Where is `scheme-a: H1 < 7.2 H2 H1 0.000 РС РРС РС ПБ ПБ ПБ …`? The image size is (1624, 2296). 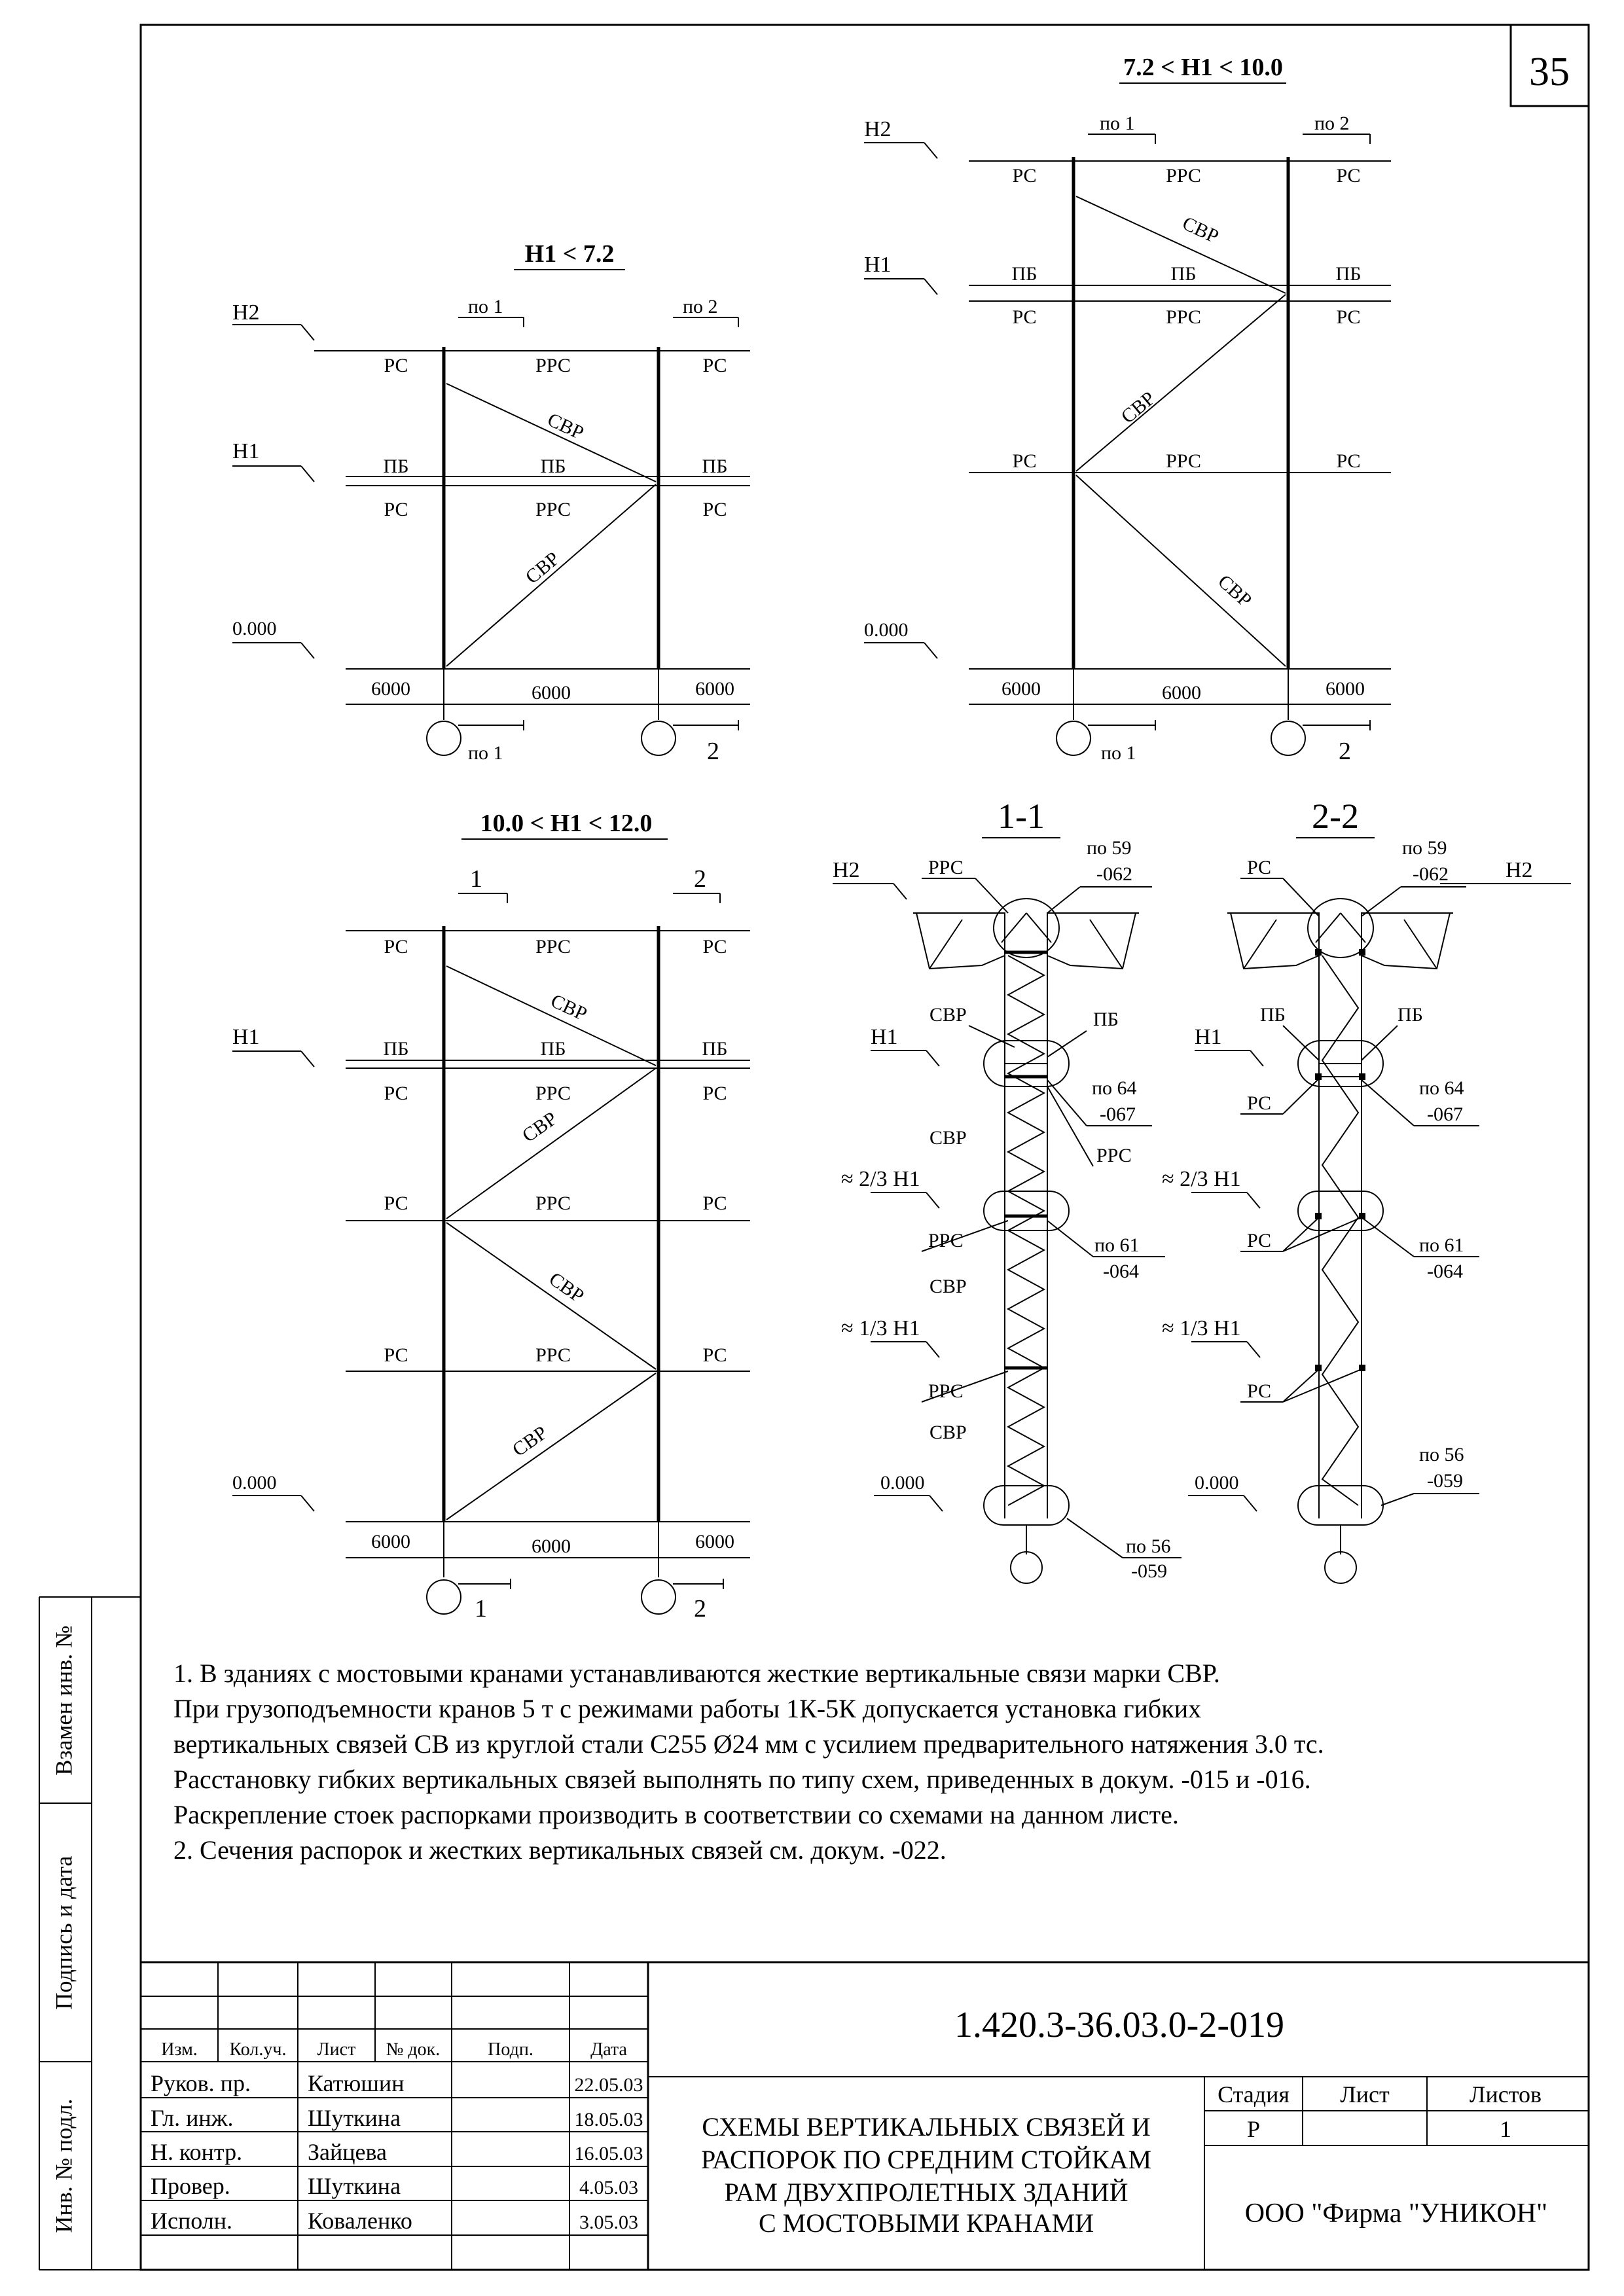
scheme-a: H1 < 7.2 H2 H1 0.000 РС РРС РС ПБ ПБ ПБ … is located at coordinates (491, 502).